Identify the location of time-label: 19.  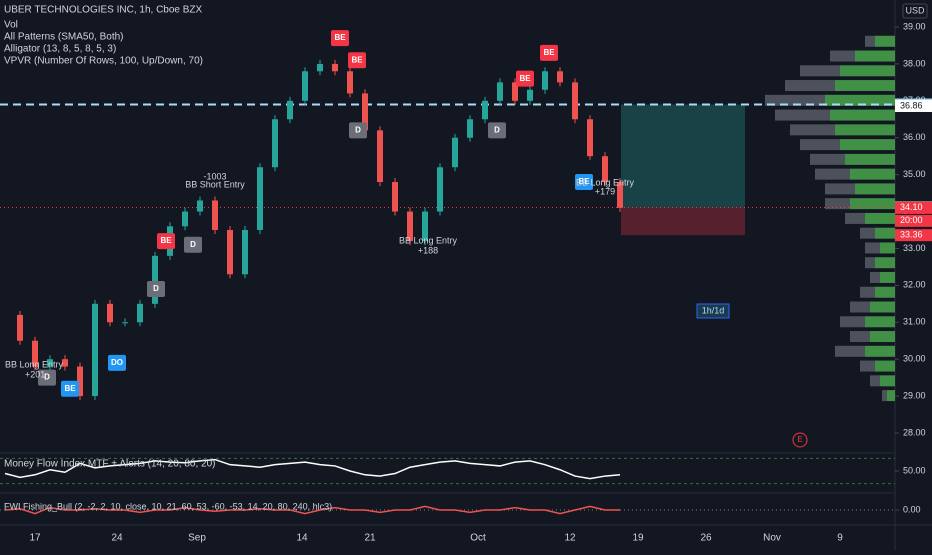
(638, 538).